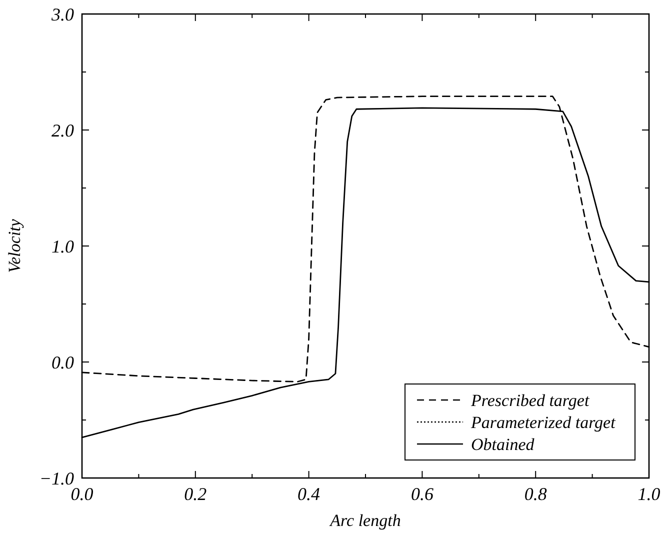 This screenshot has width=663, height=536. What do you see at coordinates (649, 494) in the screenshot?
I see `x-tick-label: 1.0` at bounding box center [649, 494].